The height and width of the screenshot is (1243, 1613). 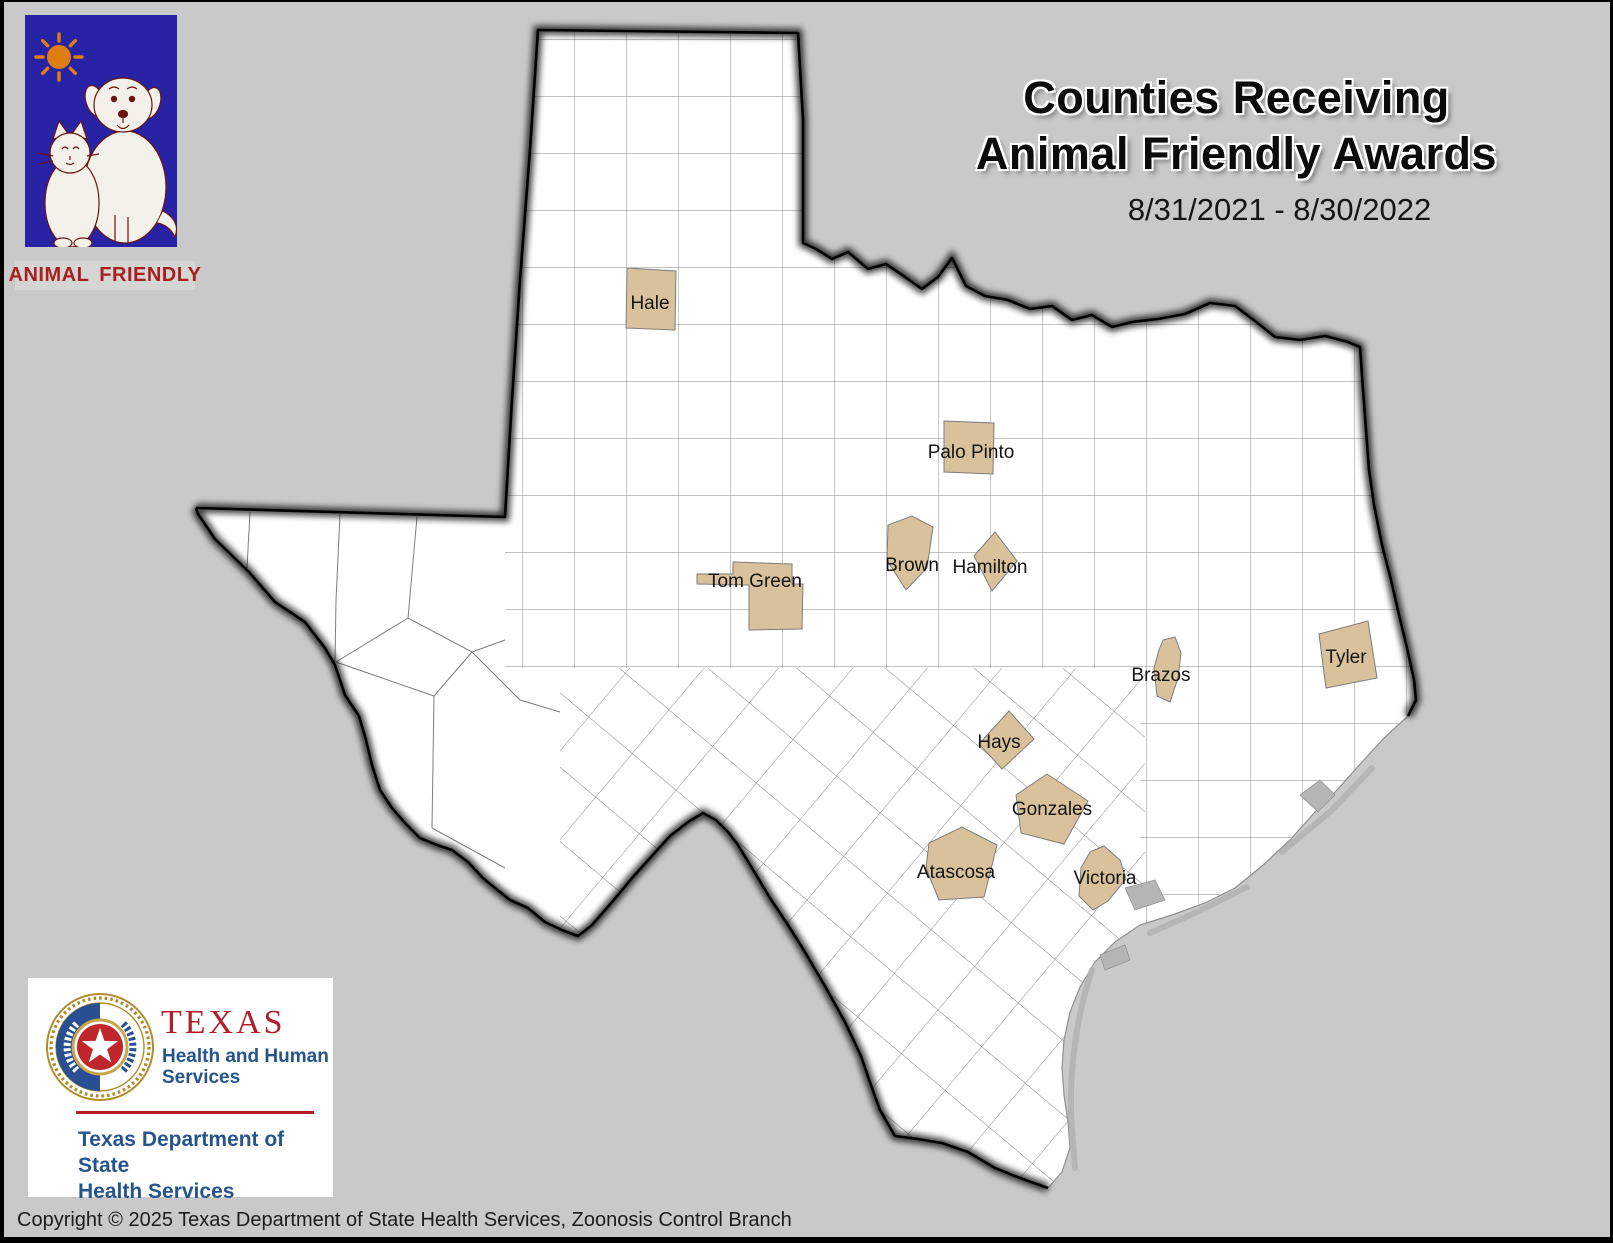 What do you see at coordinates (1279, 209) in the screenshot?
I see `date-range: 8/31/2021 - 8/30/2022` at bounding box center [1279, 209].